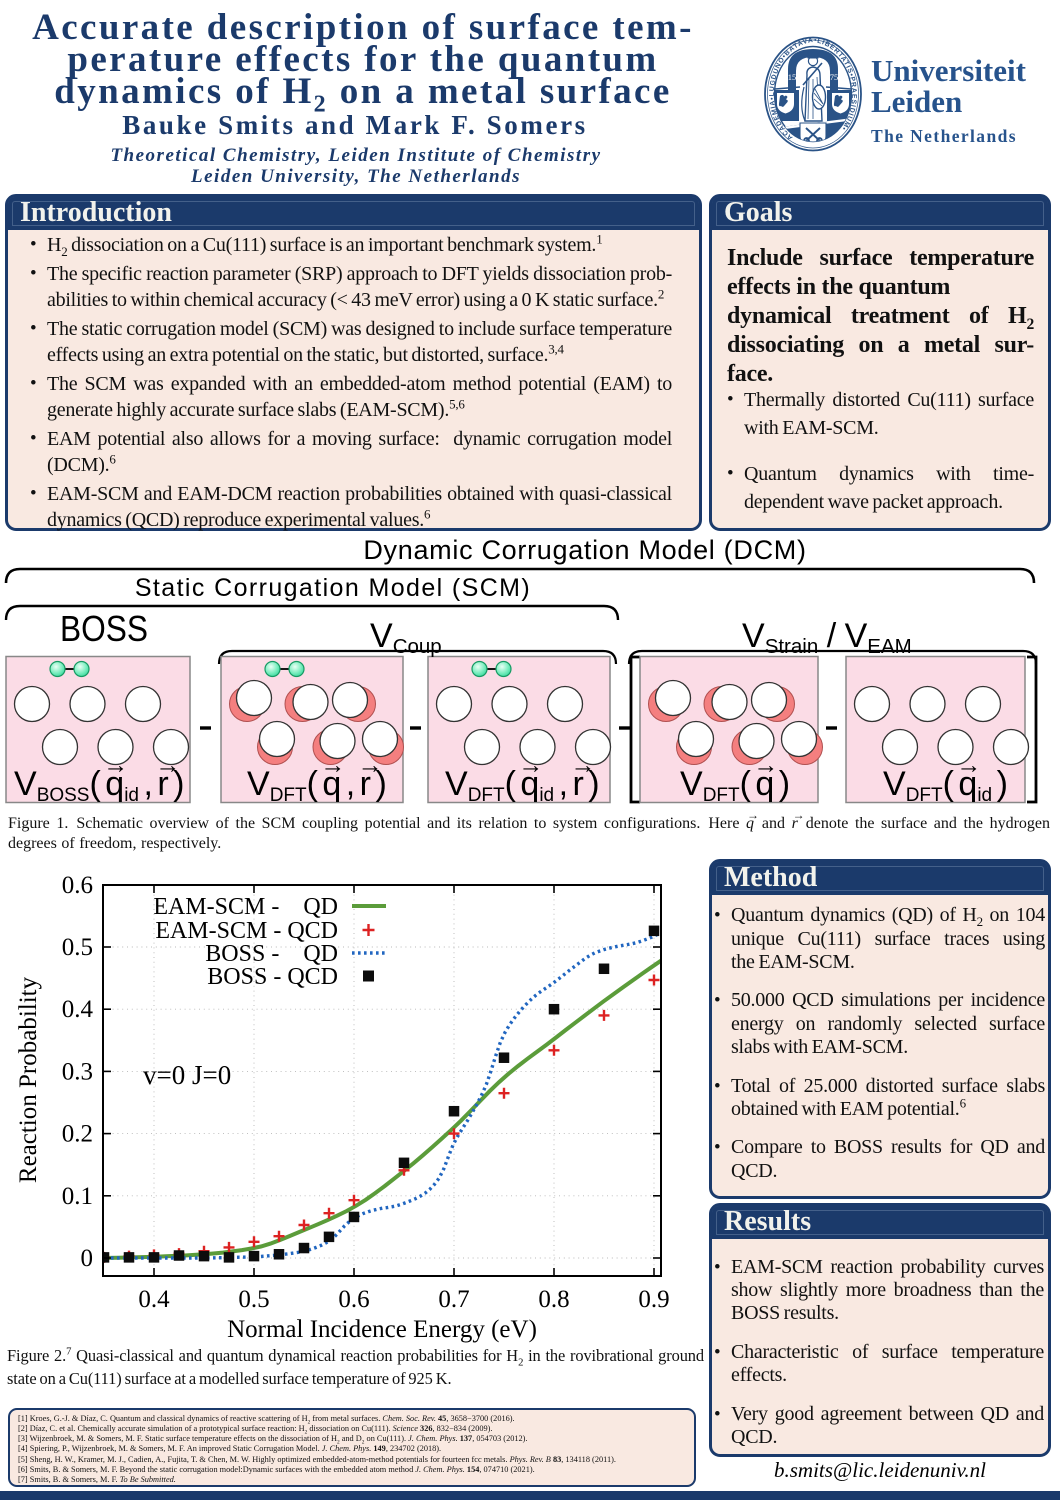 The height and width of the screenshot is (1500, 1060). What do you see at coordinates (77, 1196) in the screenshot?
I see `svg-text: 0.1` at bounding box center [77, 1196].